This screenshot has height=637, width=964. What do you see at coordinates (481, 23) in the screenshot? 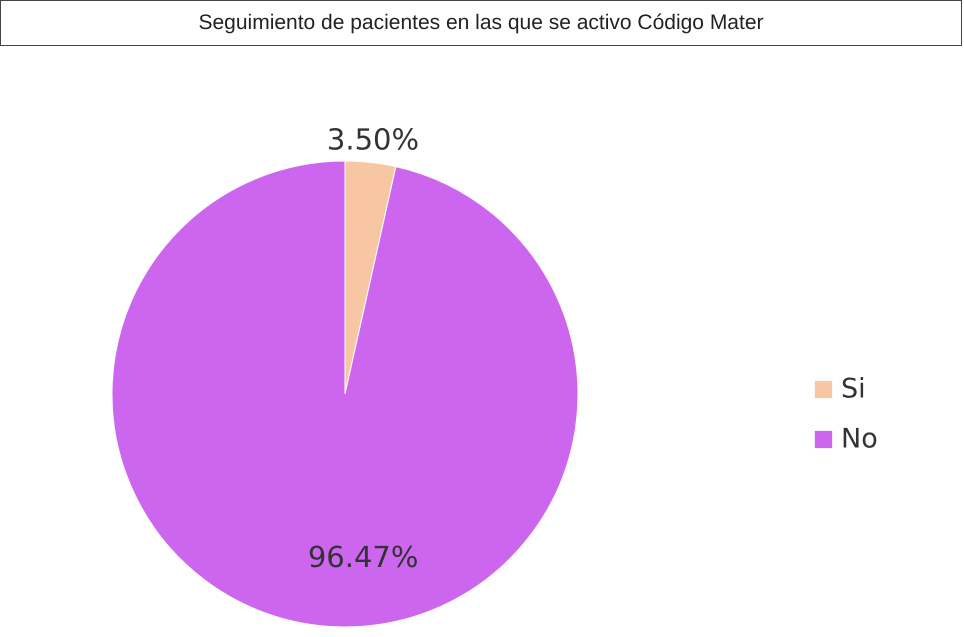
I see `chart-title: Seguimiento de pacientes en las que se activo Código Mater` at bounding box center [481, 23].